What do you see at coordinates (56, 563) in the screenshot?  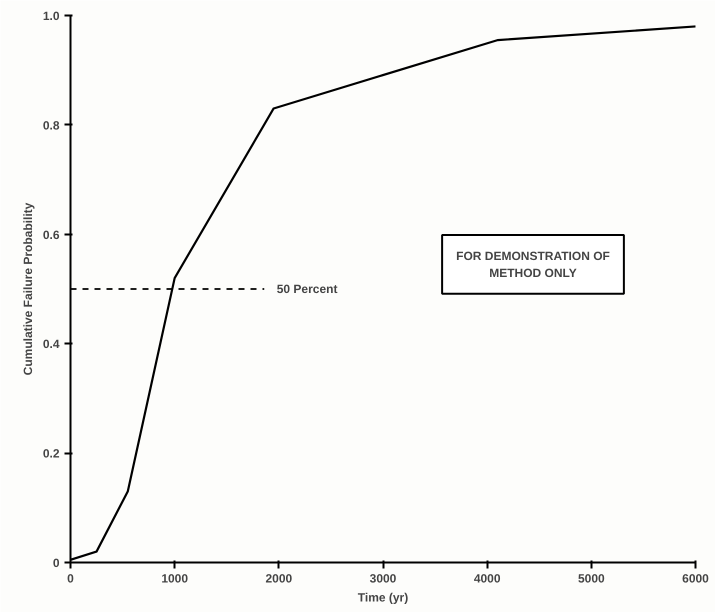 I see `y-tick-label: 0` at bounding box center [56, 563].